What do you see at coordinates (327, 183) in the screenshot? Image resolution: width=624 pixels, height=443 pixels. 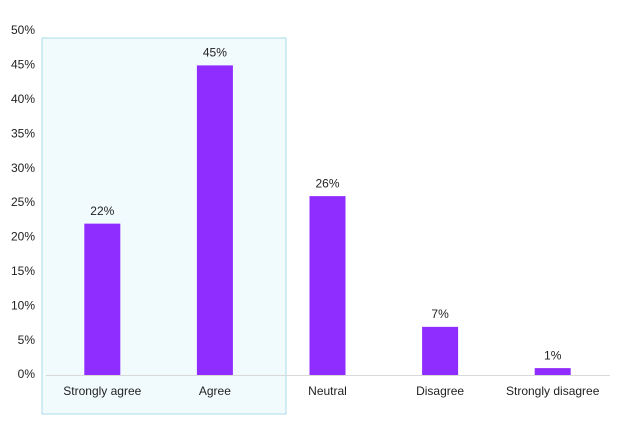 I see `value-label: 26%` at bounding box center [327, 183].